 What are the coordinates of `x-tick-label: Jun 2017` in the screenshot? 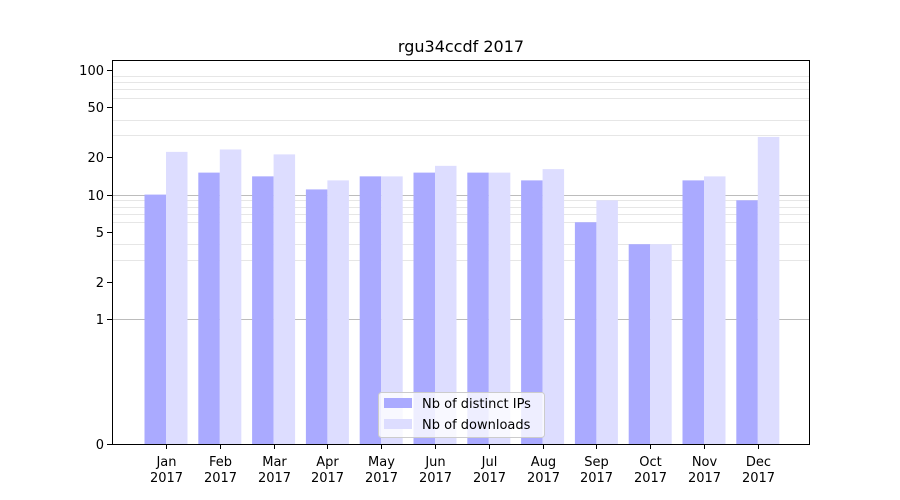 It's located at (435, 470).